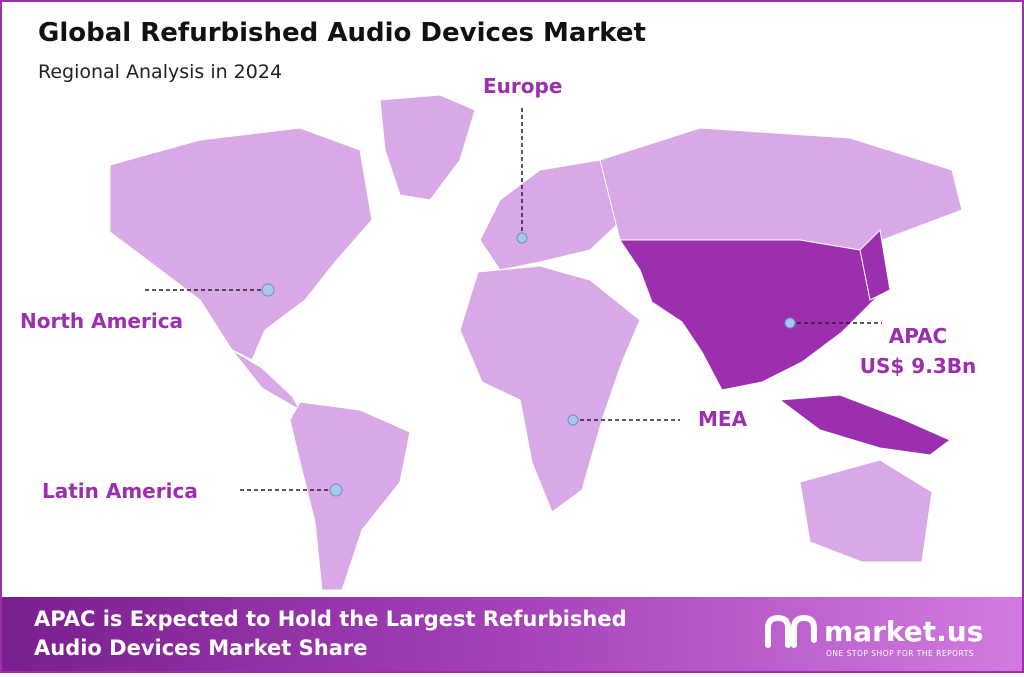 Image resolution: width=1024 pixels, height=677 pixels. I want to click on brand-tagline: ONE STOP SHOP FOR THE REPORTS, so click(900, 653).